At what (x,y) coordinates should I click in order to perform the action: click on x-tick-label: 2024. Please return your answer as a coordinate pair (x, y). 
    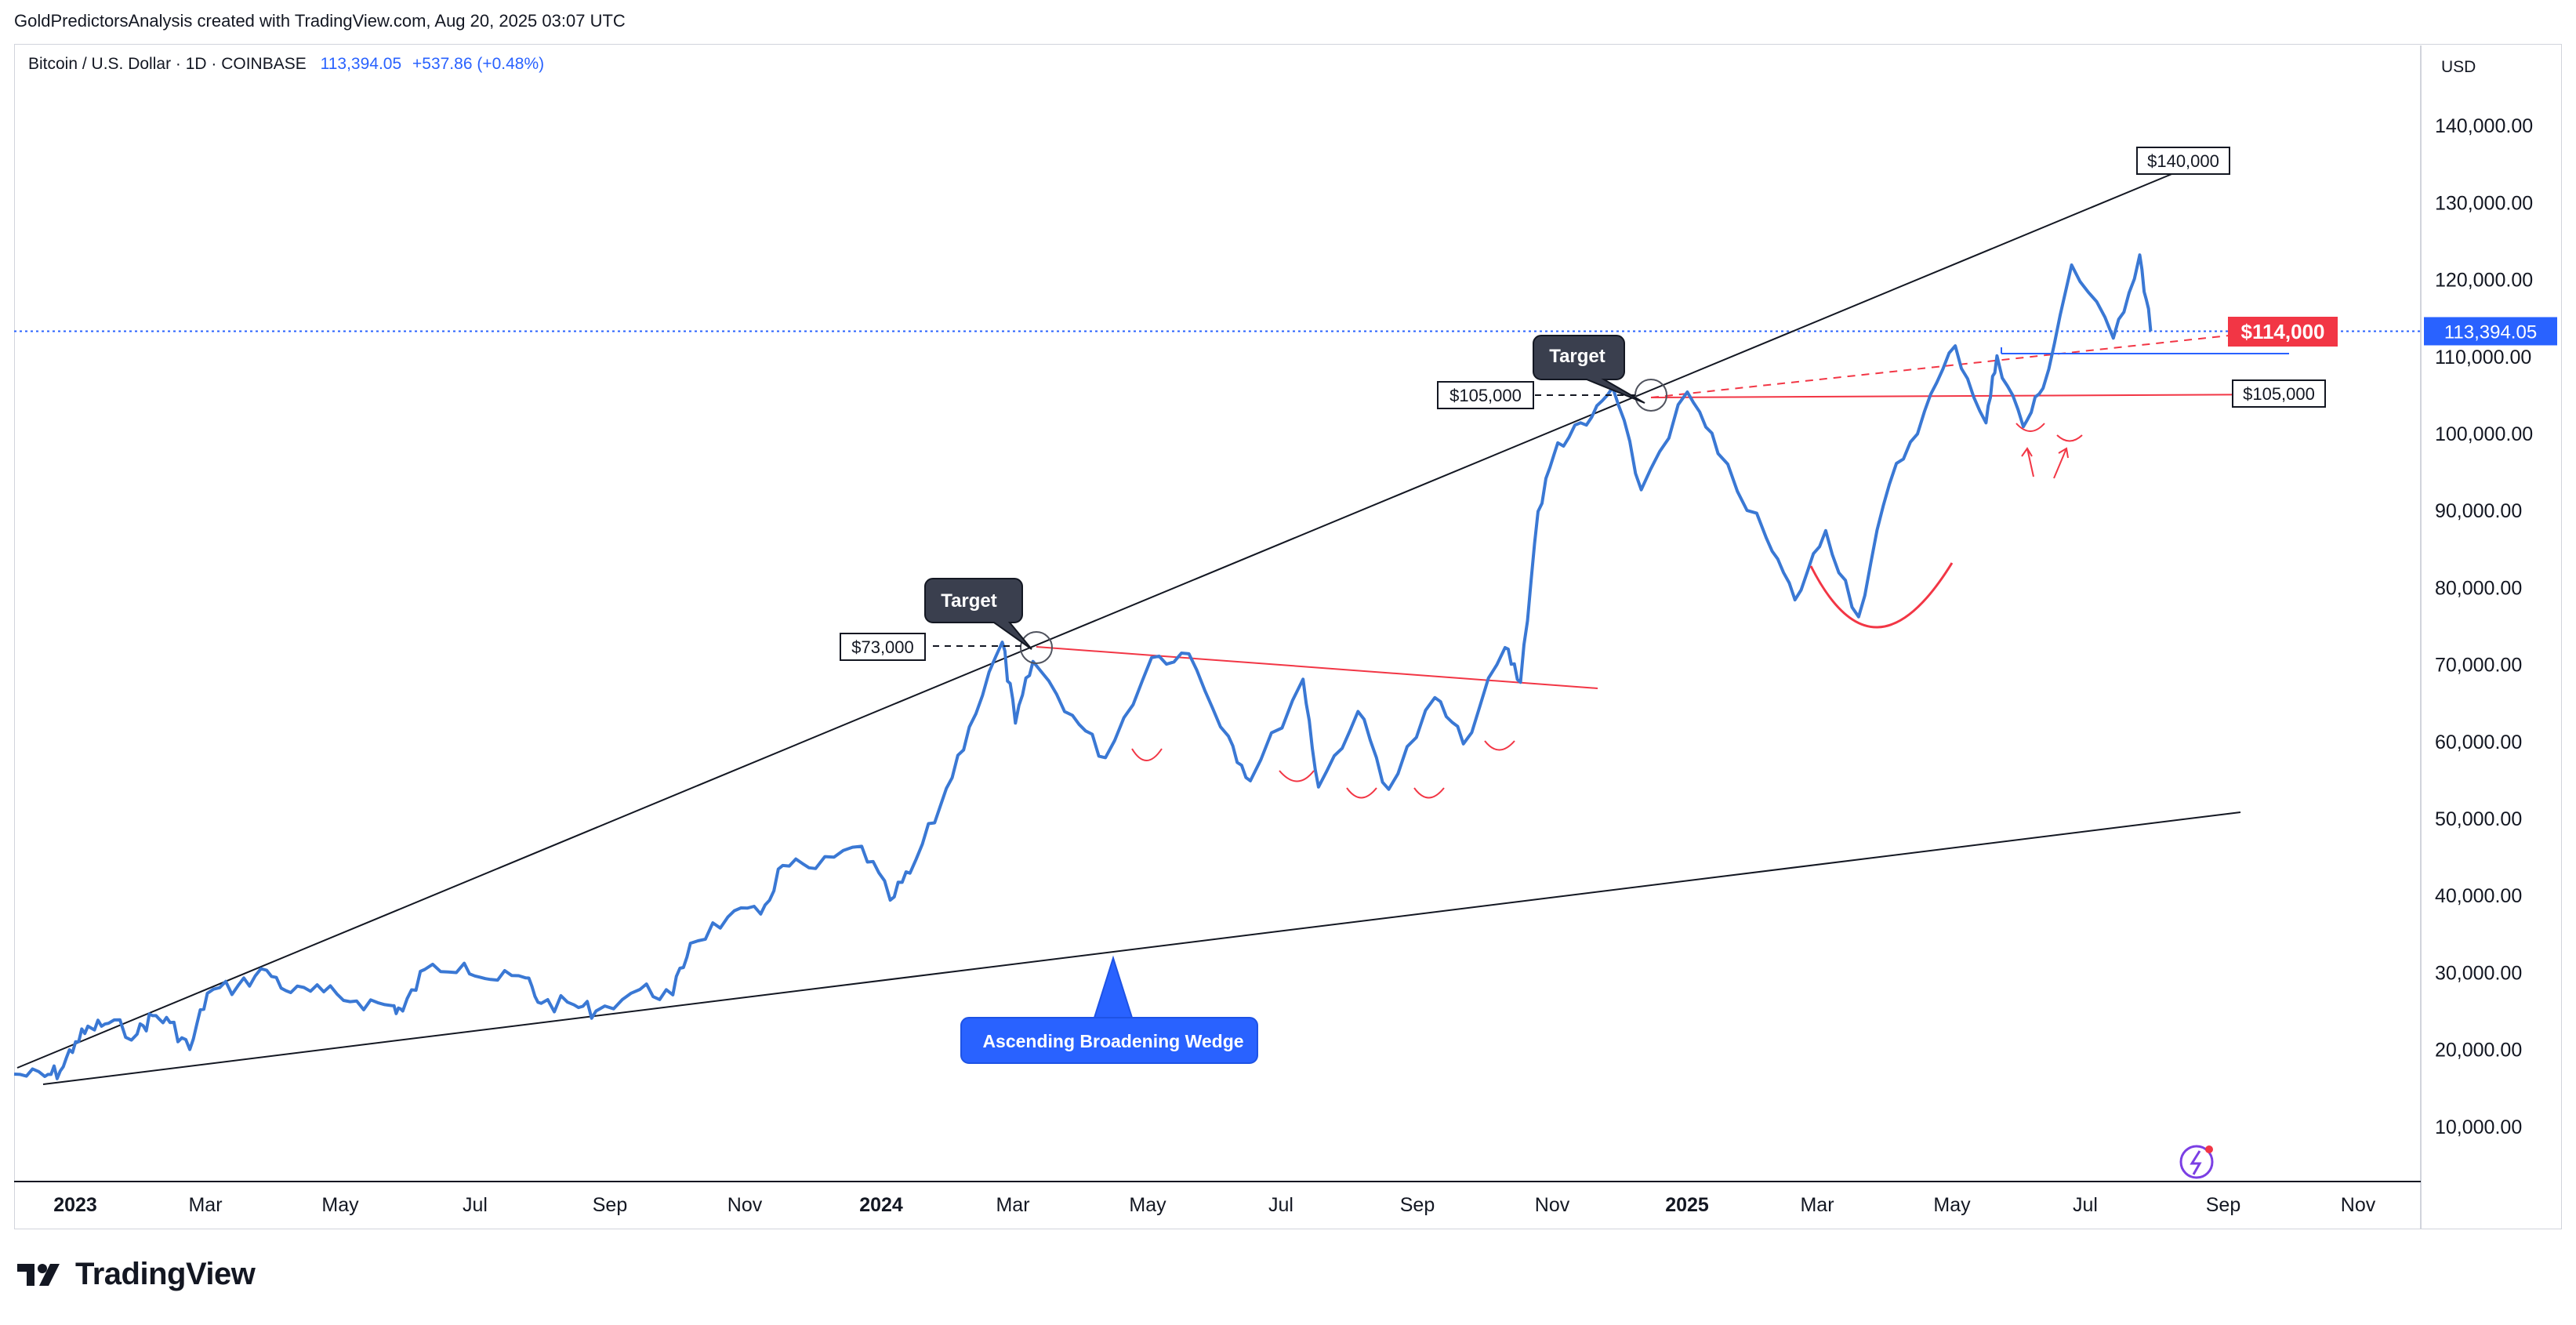
    Looking at the image, I should click on (881, 1205).